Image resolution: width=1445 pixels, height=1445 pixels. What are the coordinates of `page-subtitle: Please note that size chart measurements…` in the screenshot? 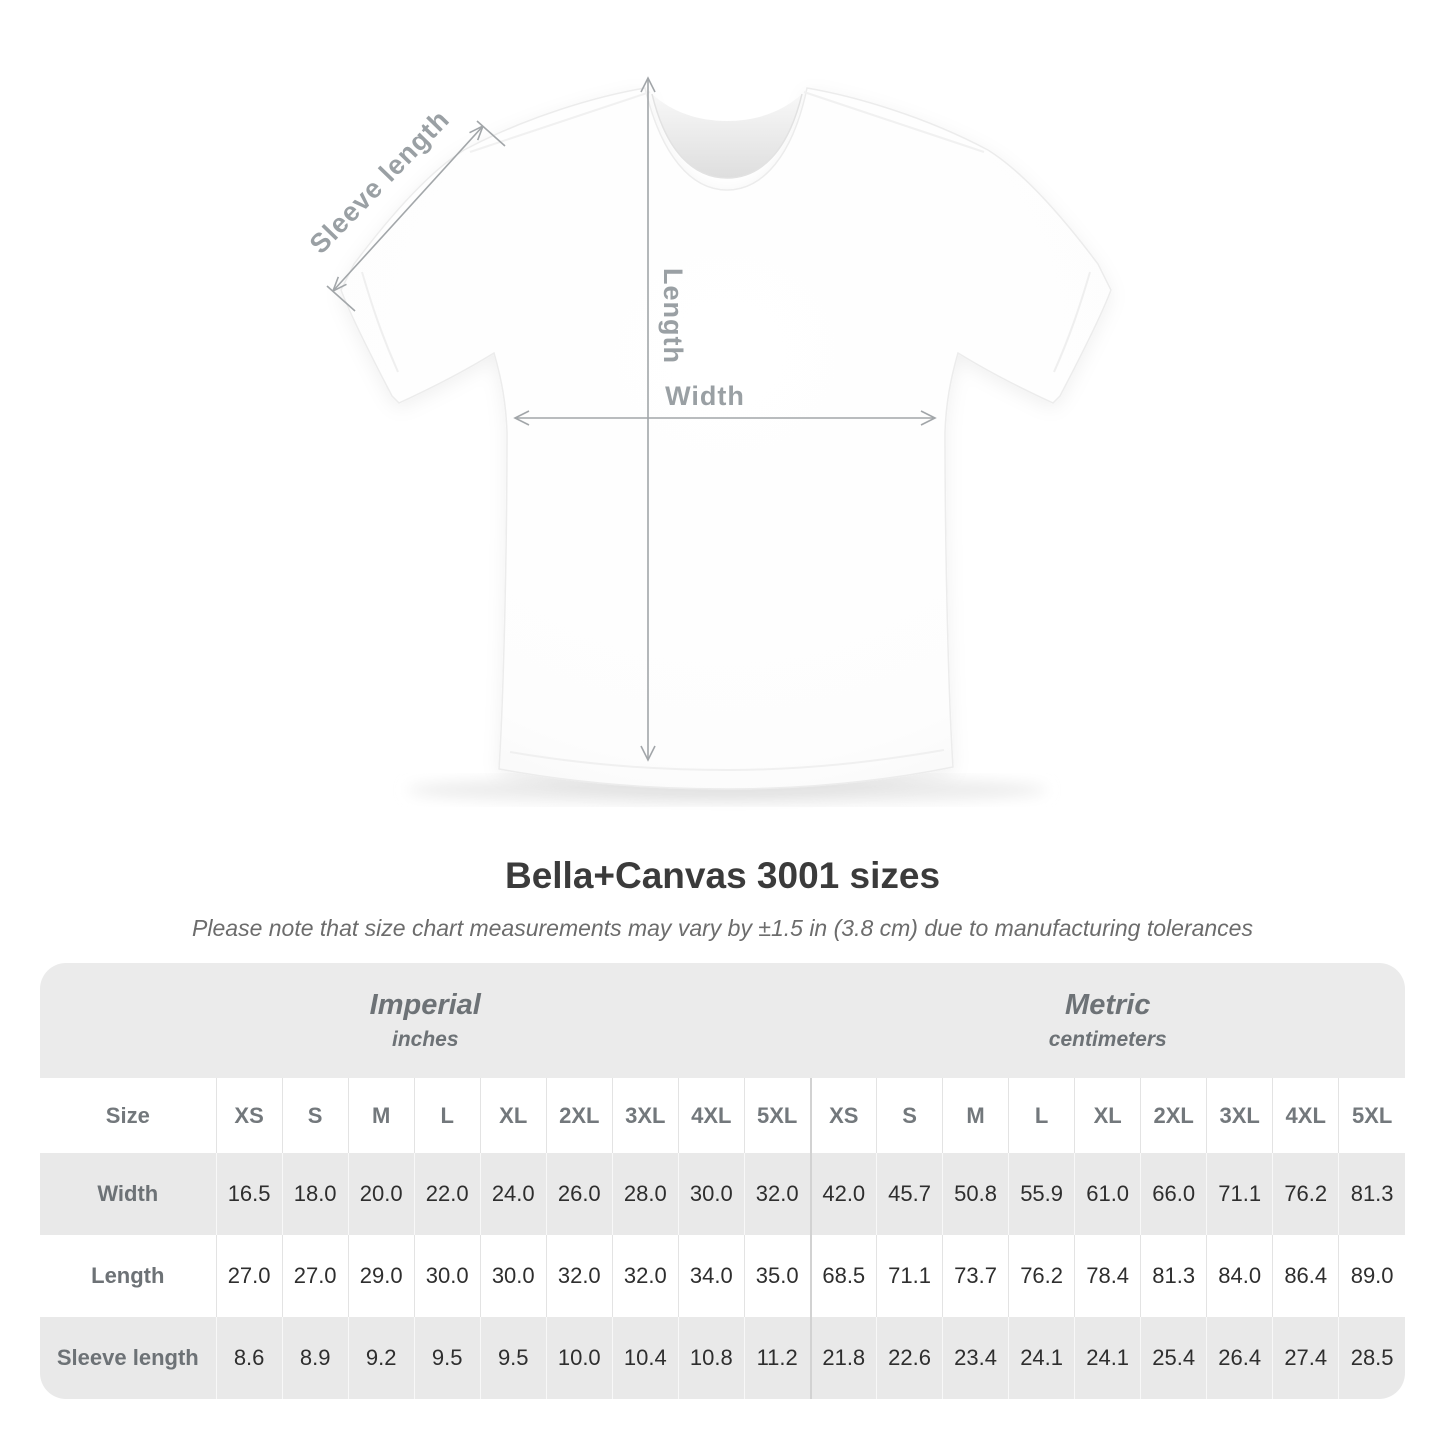 It's located at (722, 928).